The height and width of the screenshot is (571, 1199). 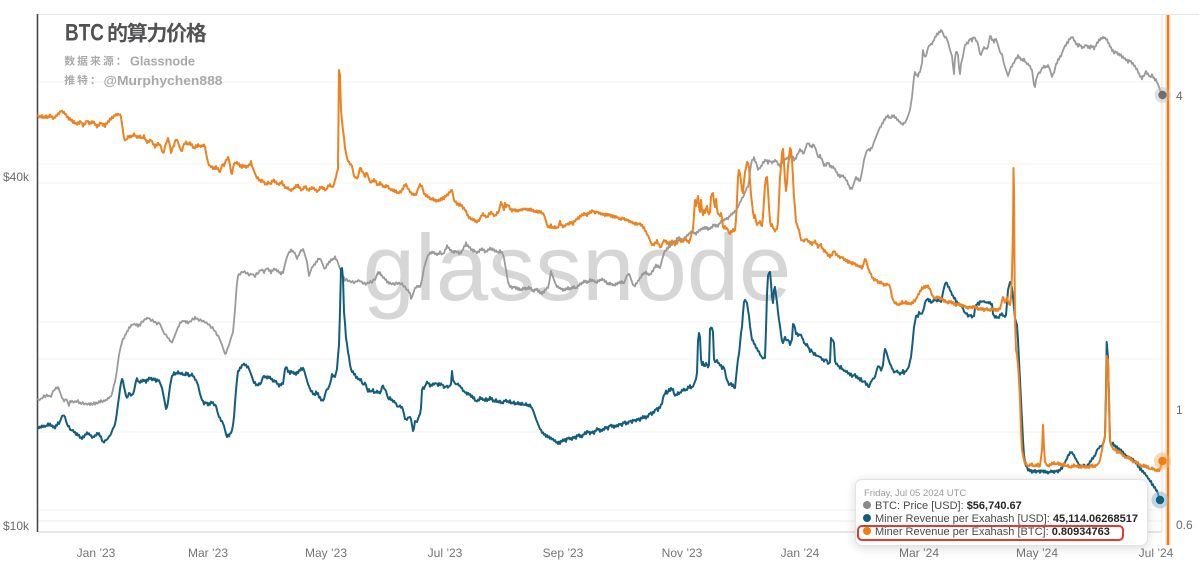 What do you see at coordinates (163, 81) in the screenshot?
I see `svg-text: @Murphychen888` at bounding box center [163, 81].